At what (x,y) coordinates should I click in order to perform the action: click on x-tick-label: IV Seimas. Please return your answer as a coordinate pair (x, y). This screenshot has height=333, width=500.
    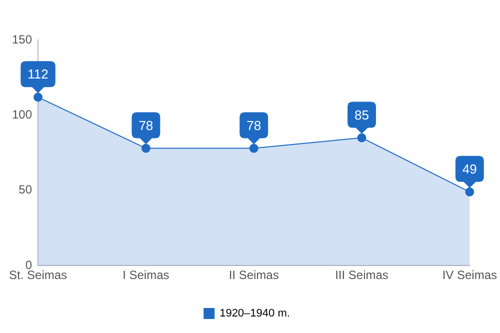
    Looking at the image, I should click on (469, 275).